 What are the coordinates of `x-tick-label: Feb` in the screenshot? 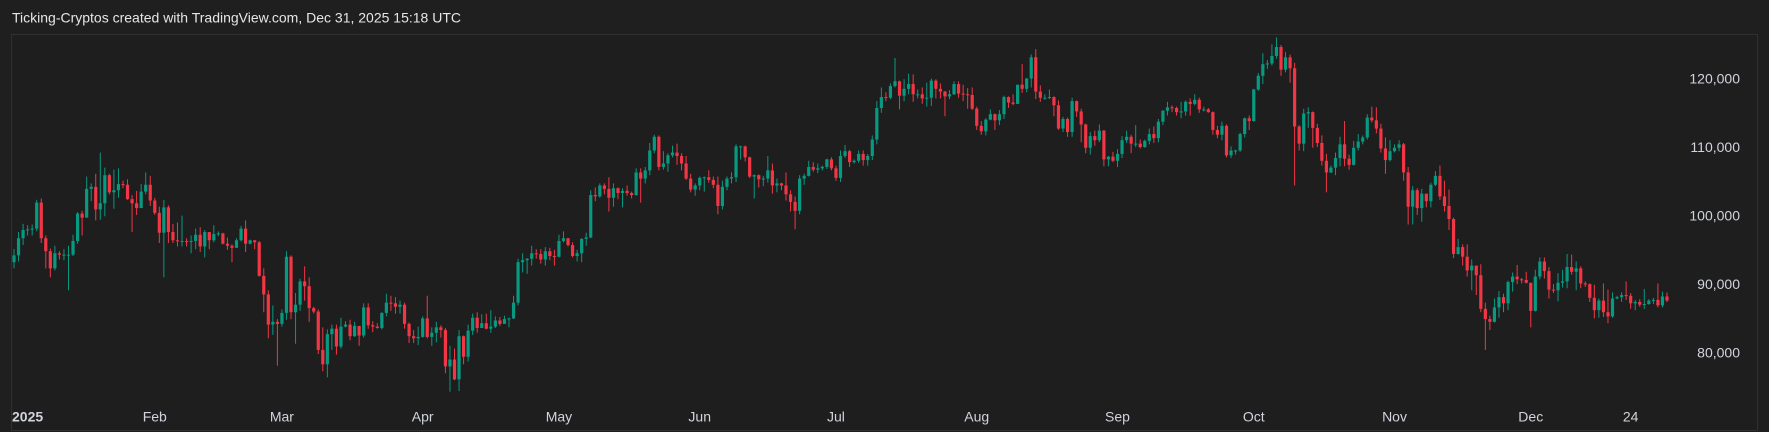 It's located at (155, 417).